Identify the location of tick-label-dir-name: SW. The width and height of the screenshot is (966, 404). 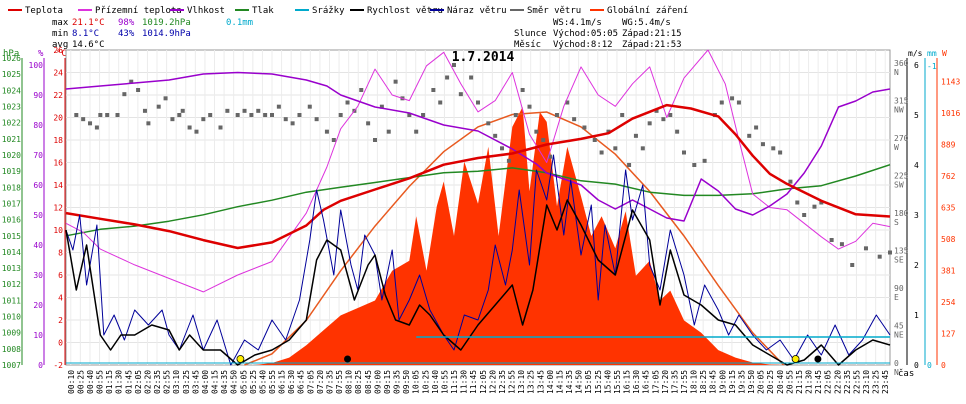
(899, 185).